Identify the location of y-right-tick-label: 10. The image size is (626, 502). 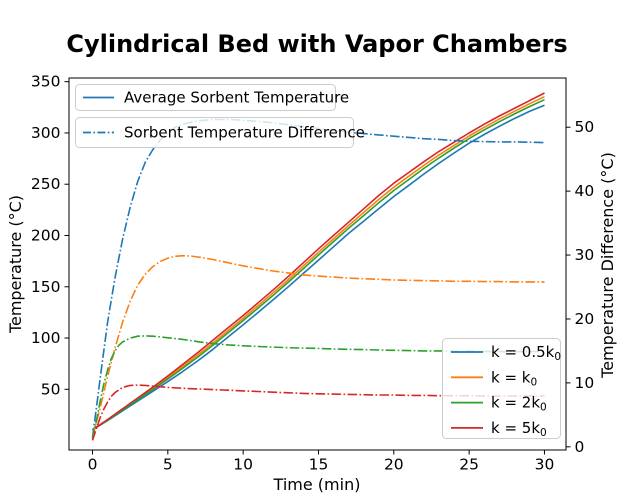
(585, 383).